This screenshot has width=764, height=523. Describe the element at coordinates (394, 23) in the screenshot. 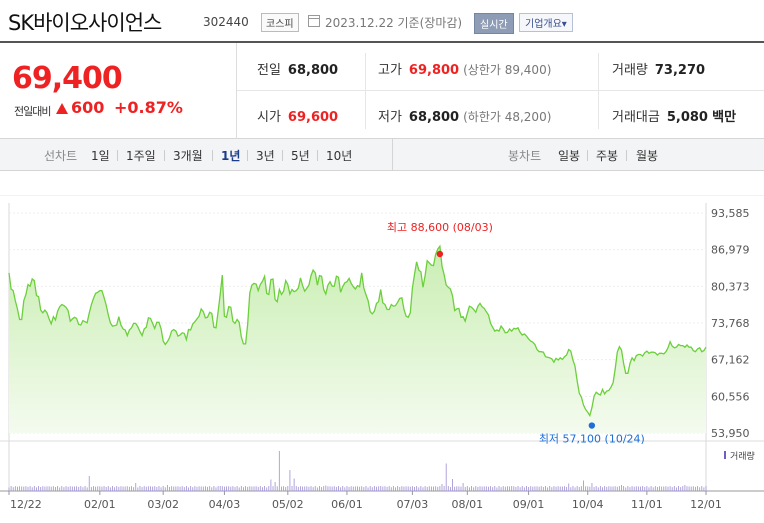

I see `price-date: 2023.12.22 기준(장마감)` at that location.